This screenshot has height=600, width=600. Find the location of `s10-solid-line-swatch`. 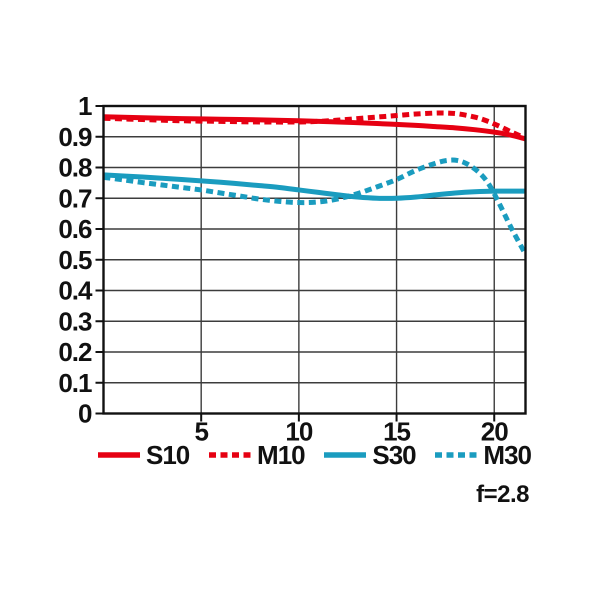

s10-solid-line-swatch is located at coordinates (119, 455).